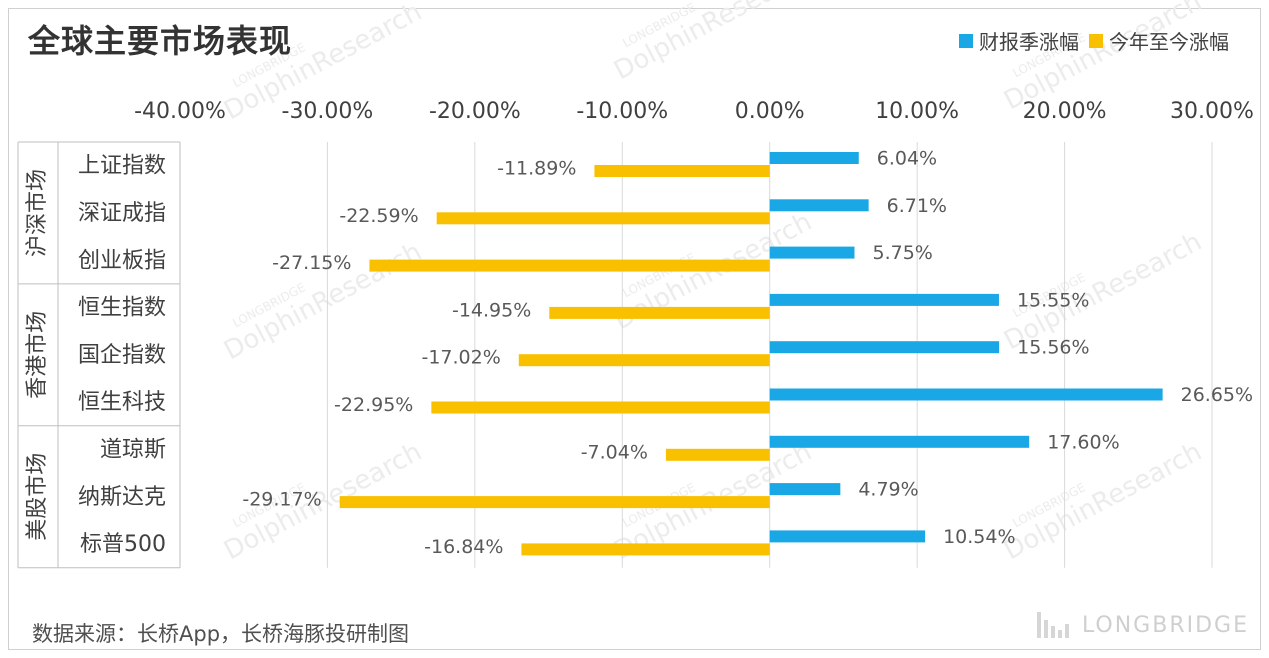 The image size is (1269, 658). Describe the element at coordinates (373, 405) in the screenshot. I see `data-label-ytd: -22.95%` at that location.